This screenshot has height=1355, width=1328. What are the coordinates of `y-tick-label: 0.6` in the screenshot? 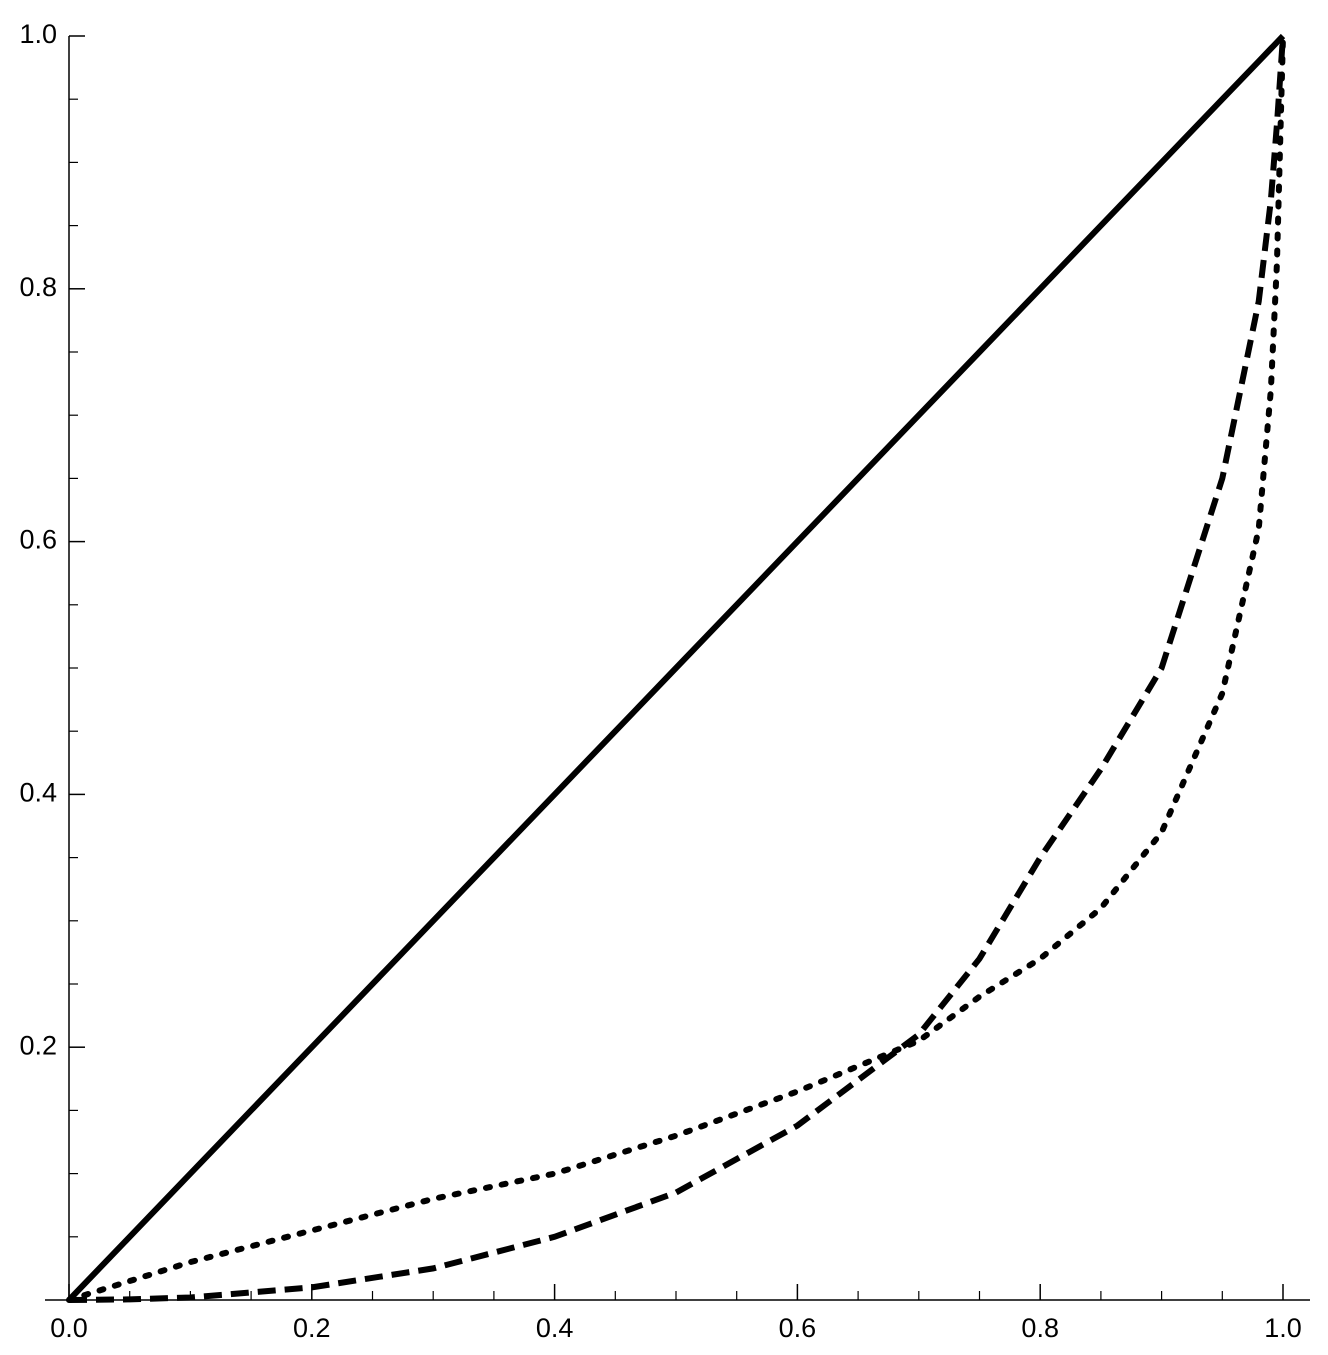 It's located at (38, 540).